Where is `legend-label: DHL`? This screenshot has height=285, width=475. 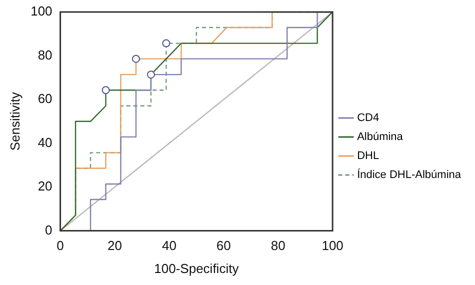 legend-label: DHL is located at coordinates (368, 156).